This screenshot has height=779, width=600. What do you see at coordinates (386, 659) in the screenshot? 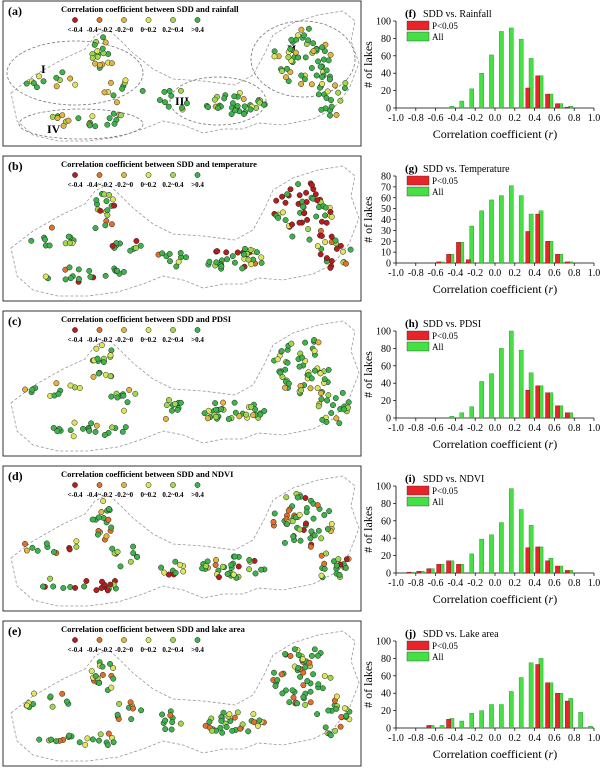
I see `y-tick-label: 80` at bounding box center [386, 659].